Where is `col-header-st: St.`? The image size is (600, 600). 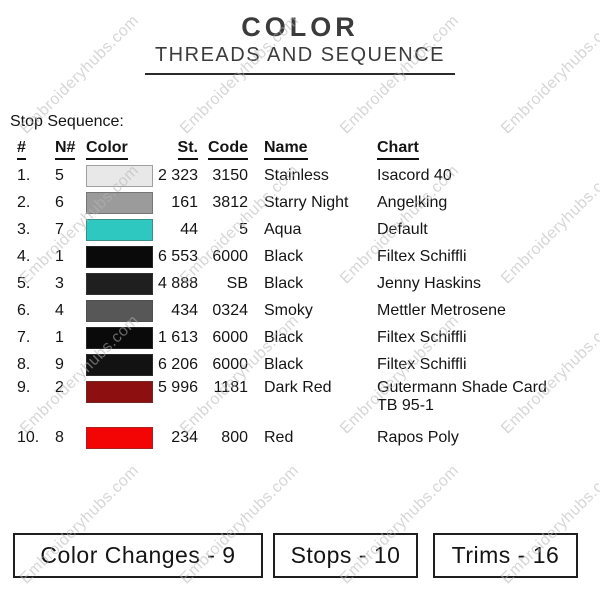 col-header-st: St. is located at coordinates (175, 149).